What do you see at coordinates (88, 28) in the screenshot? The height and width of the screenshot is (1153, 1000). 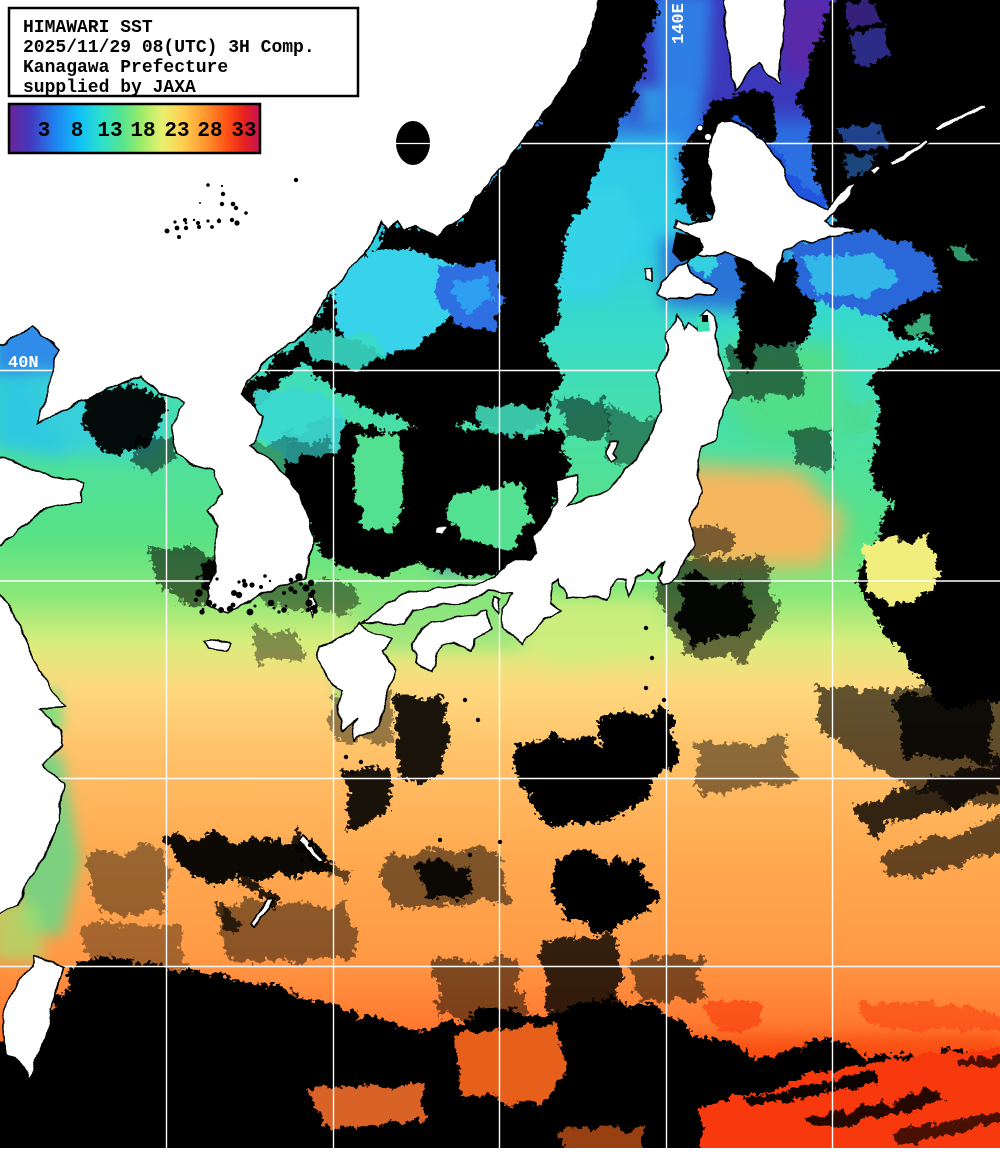 I see `svg-text: HIMAWARI SST` at bounding box center [88, 28].